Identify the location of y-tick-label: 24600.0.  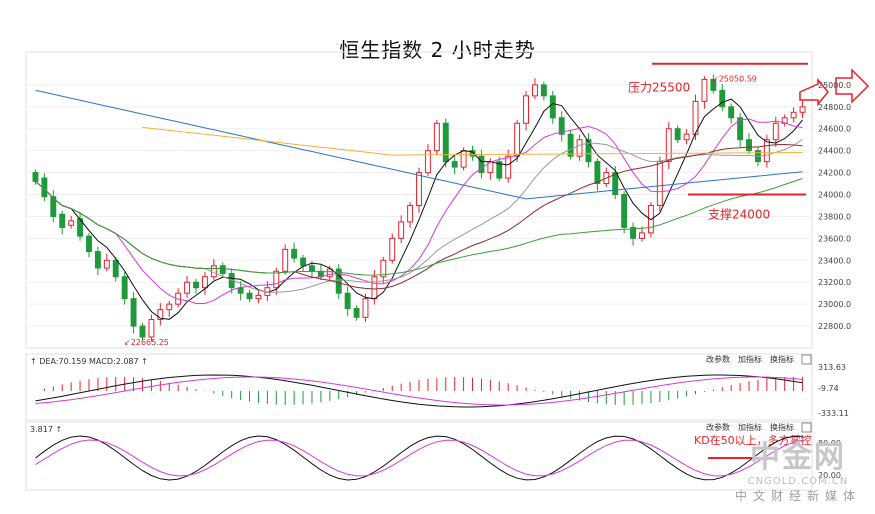
(834, 129).